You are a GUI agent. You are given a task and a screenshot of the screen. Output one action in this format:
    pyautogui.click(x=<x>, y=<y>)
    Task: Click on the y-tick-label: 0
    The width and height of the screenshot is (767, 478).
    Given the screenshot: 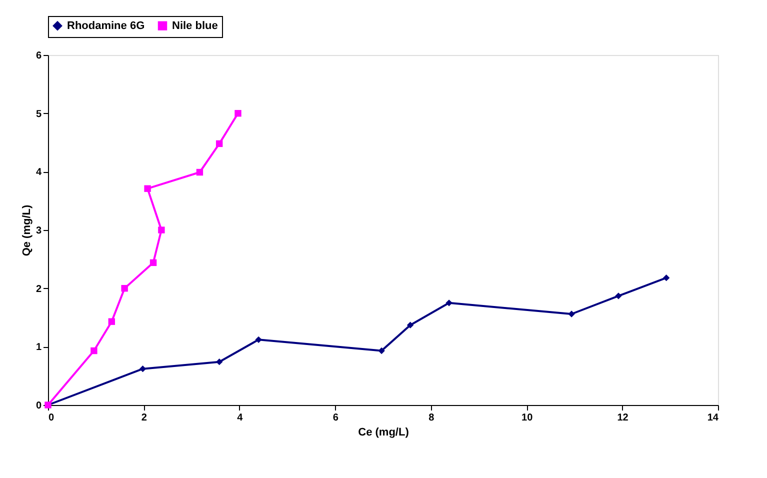 What is the action you would take?
    pyautogui.click(x=39, y=406)
    